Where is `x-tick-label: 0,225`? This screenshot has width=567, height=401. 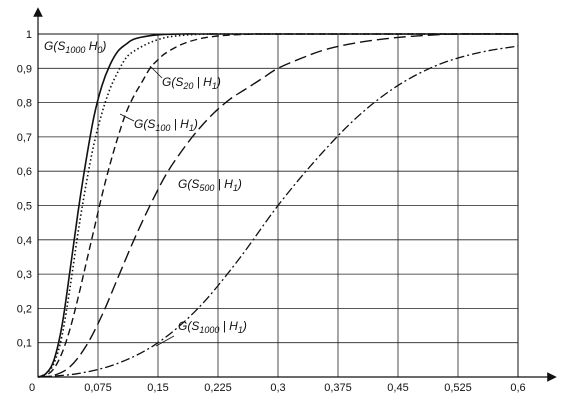
x-tick-label: 0,225 is located at coordinates (218, 388).